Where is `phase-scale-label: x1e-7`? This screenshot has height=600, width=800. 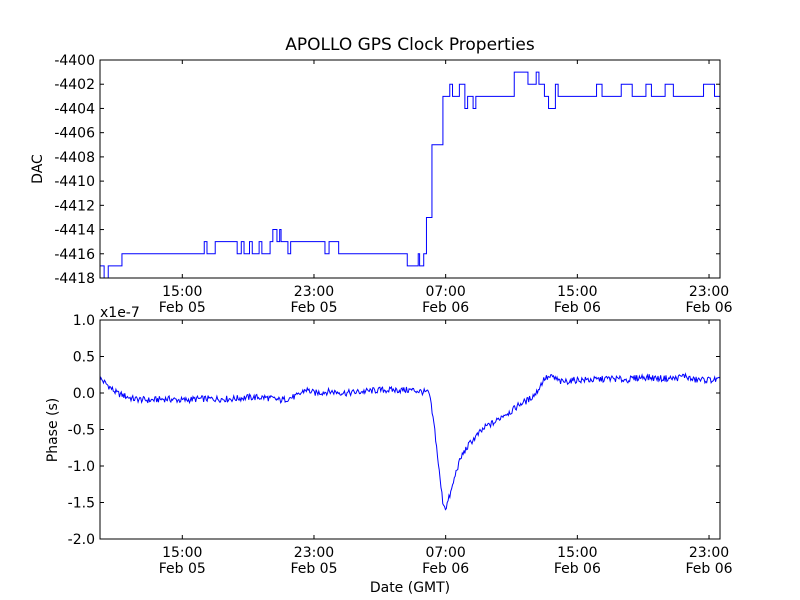 phase-scale-label: x1e-7 is located at coordinates (120, 313).